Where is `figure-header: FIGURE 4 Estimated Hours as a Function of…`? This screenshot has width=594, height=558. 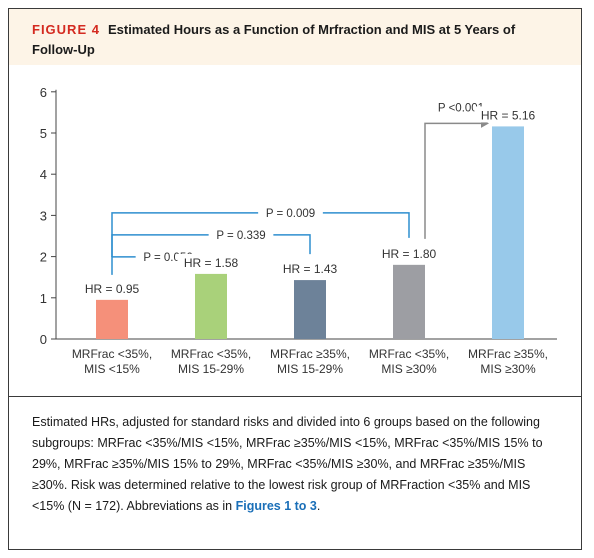 figure-header: FIGURE 4 Estimated Hours as a Function of… is located at coordinates (295, 37).